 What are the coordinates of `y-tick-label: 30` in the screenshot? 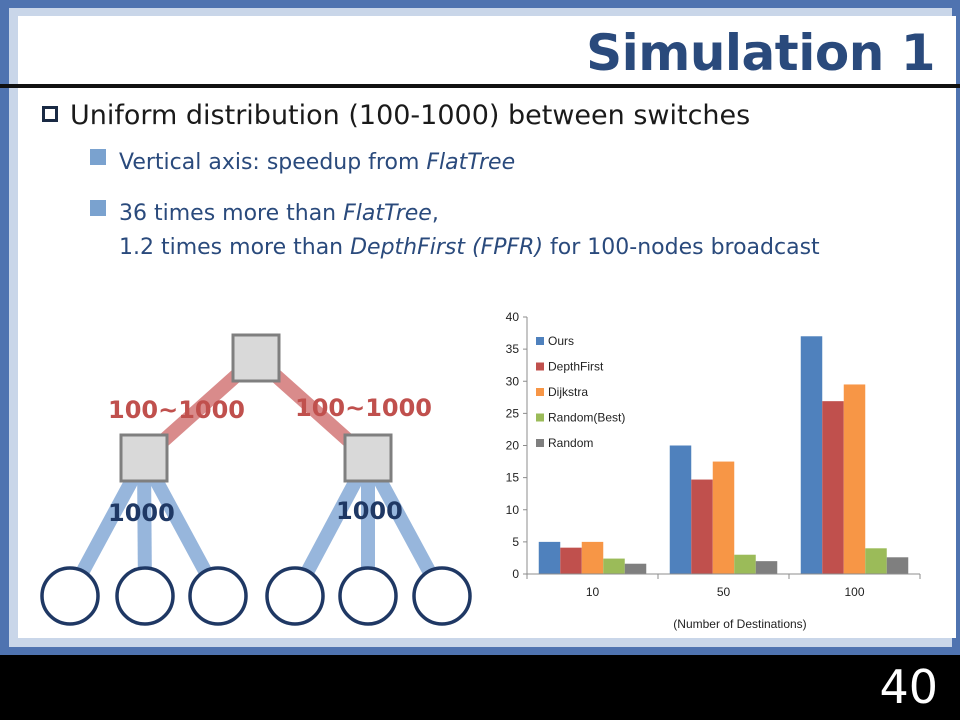 It's located at (513, 381).